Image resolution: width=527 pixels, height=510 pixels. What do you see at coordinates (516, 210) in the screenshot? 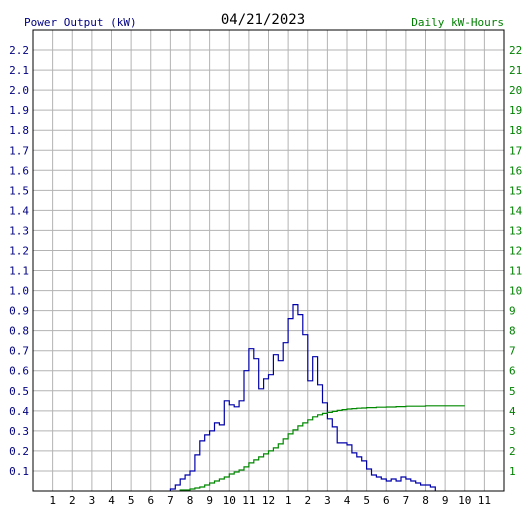
I see `y2-tick-label: 14` at bounding box center [516, 210].